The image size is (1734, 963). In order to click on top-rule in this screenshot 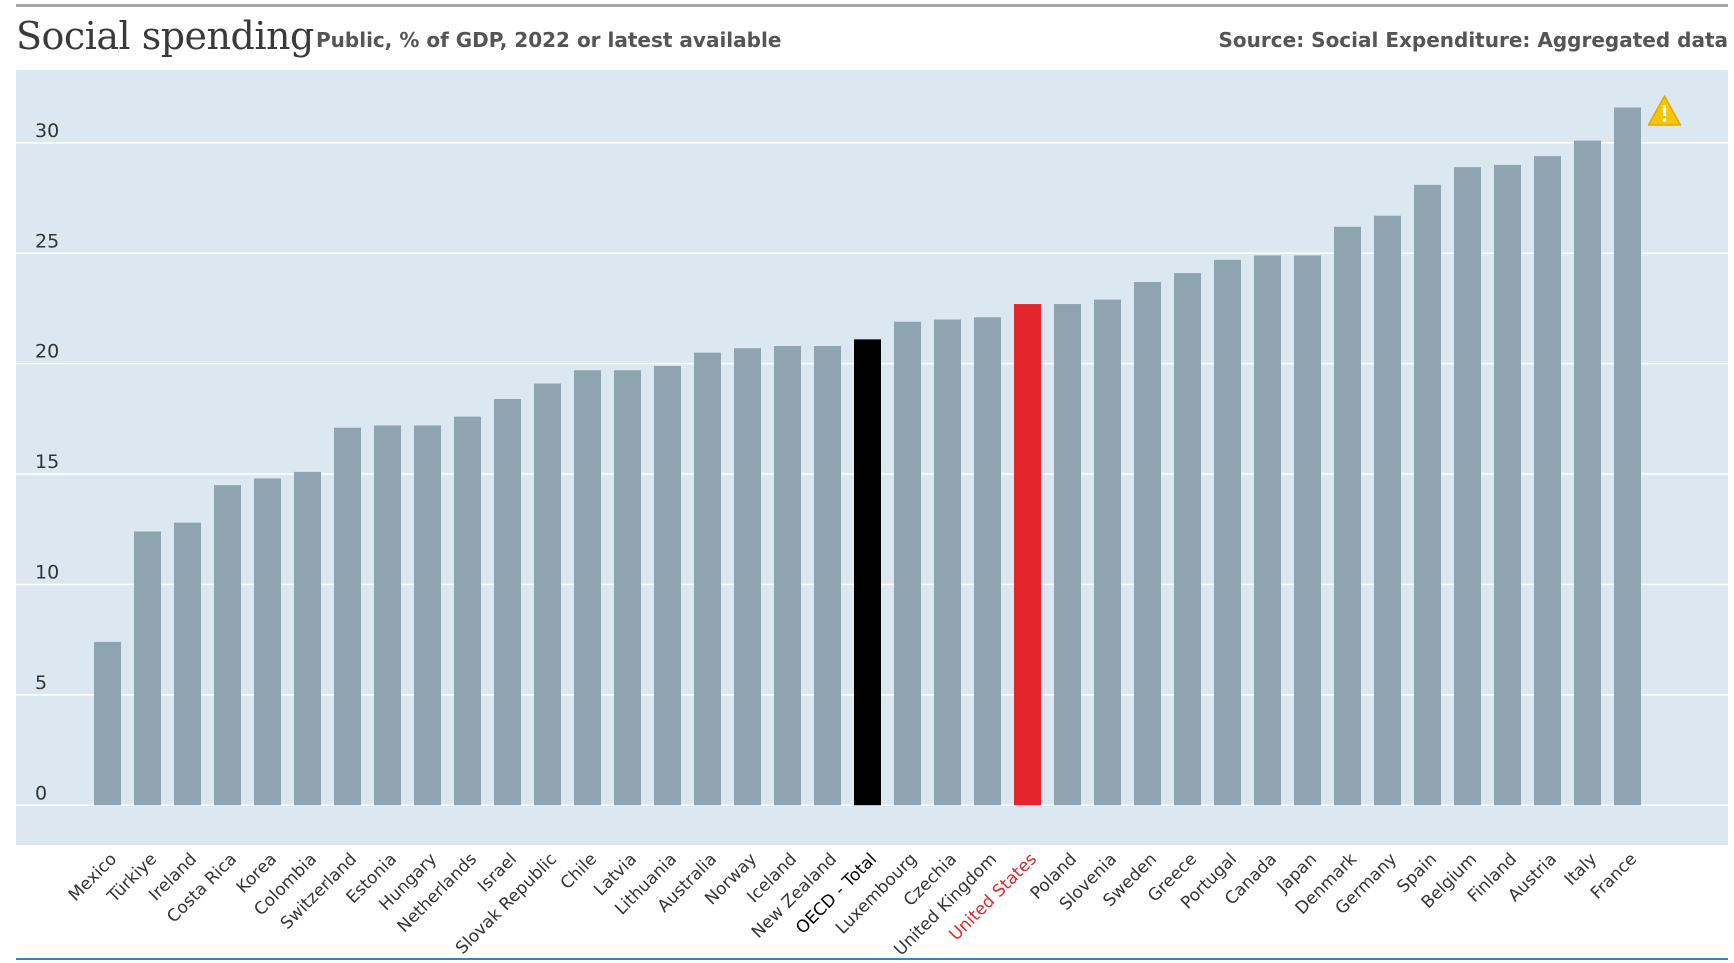, I will do `click(872, 5)`.